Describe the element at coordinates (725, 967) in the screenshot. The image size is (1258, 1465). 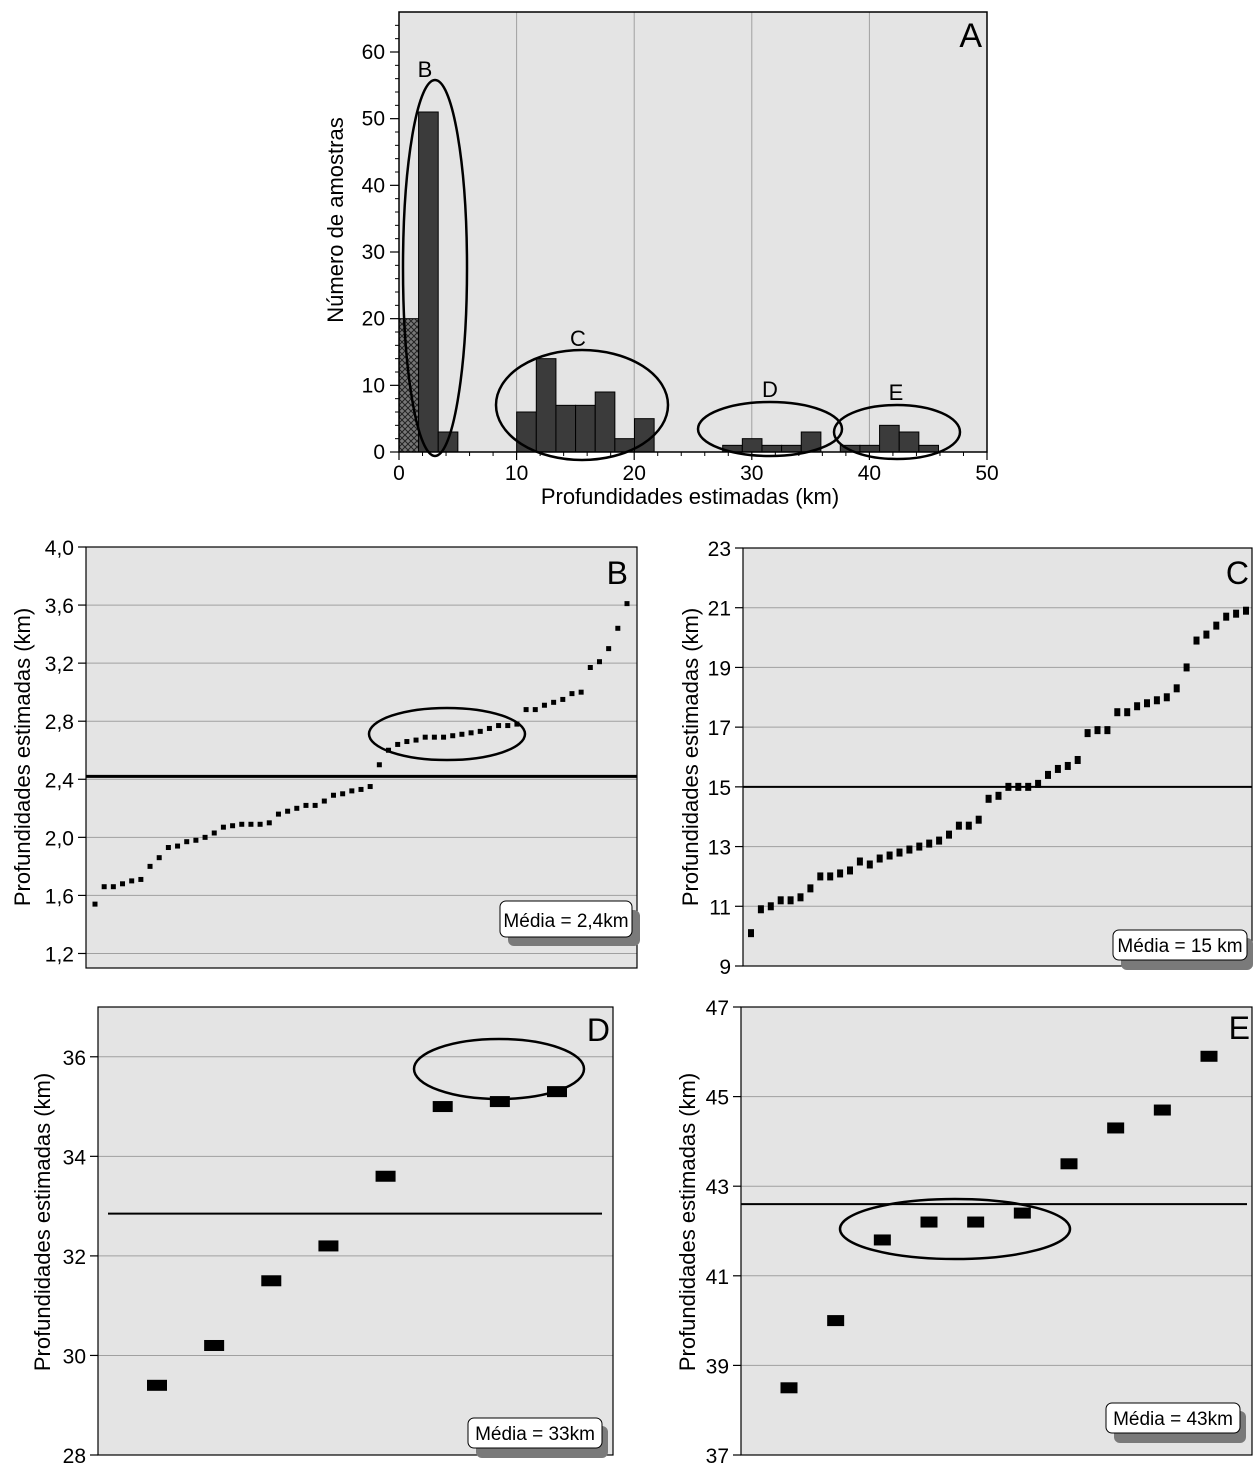
I see `panel-c-y-tick-label: 9` at that location.